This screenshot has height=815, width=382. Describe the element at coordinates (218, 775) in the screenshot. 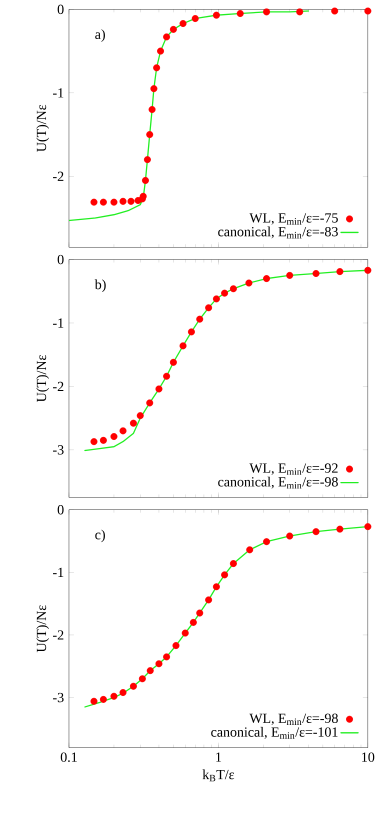

I see `x-axis-title: k$_{B}$T/ε` at that location.